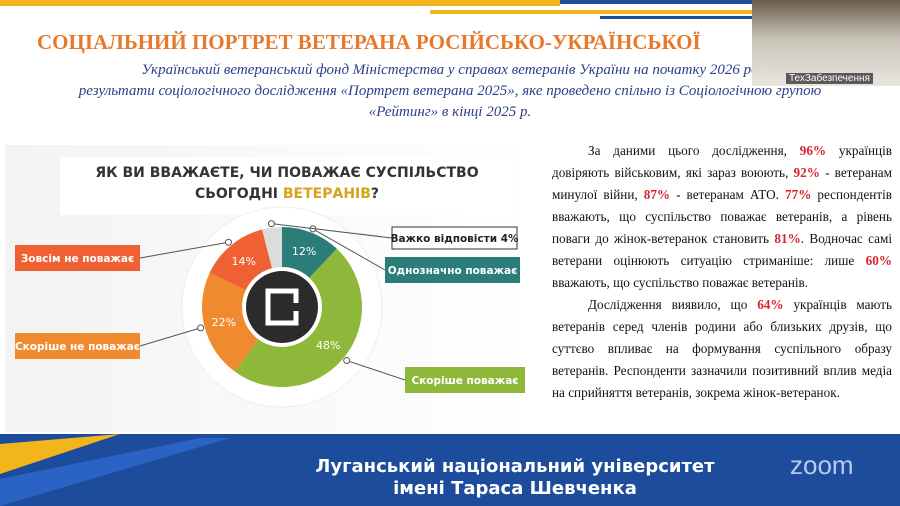 Image resolution: width=900 pixels, height=506 pixels. Describe the element at coordinates (722, 183) in the screenshot. I see `text-run: - ветеранам минулої війни,` at that location.